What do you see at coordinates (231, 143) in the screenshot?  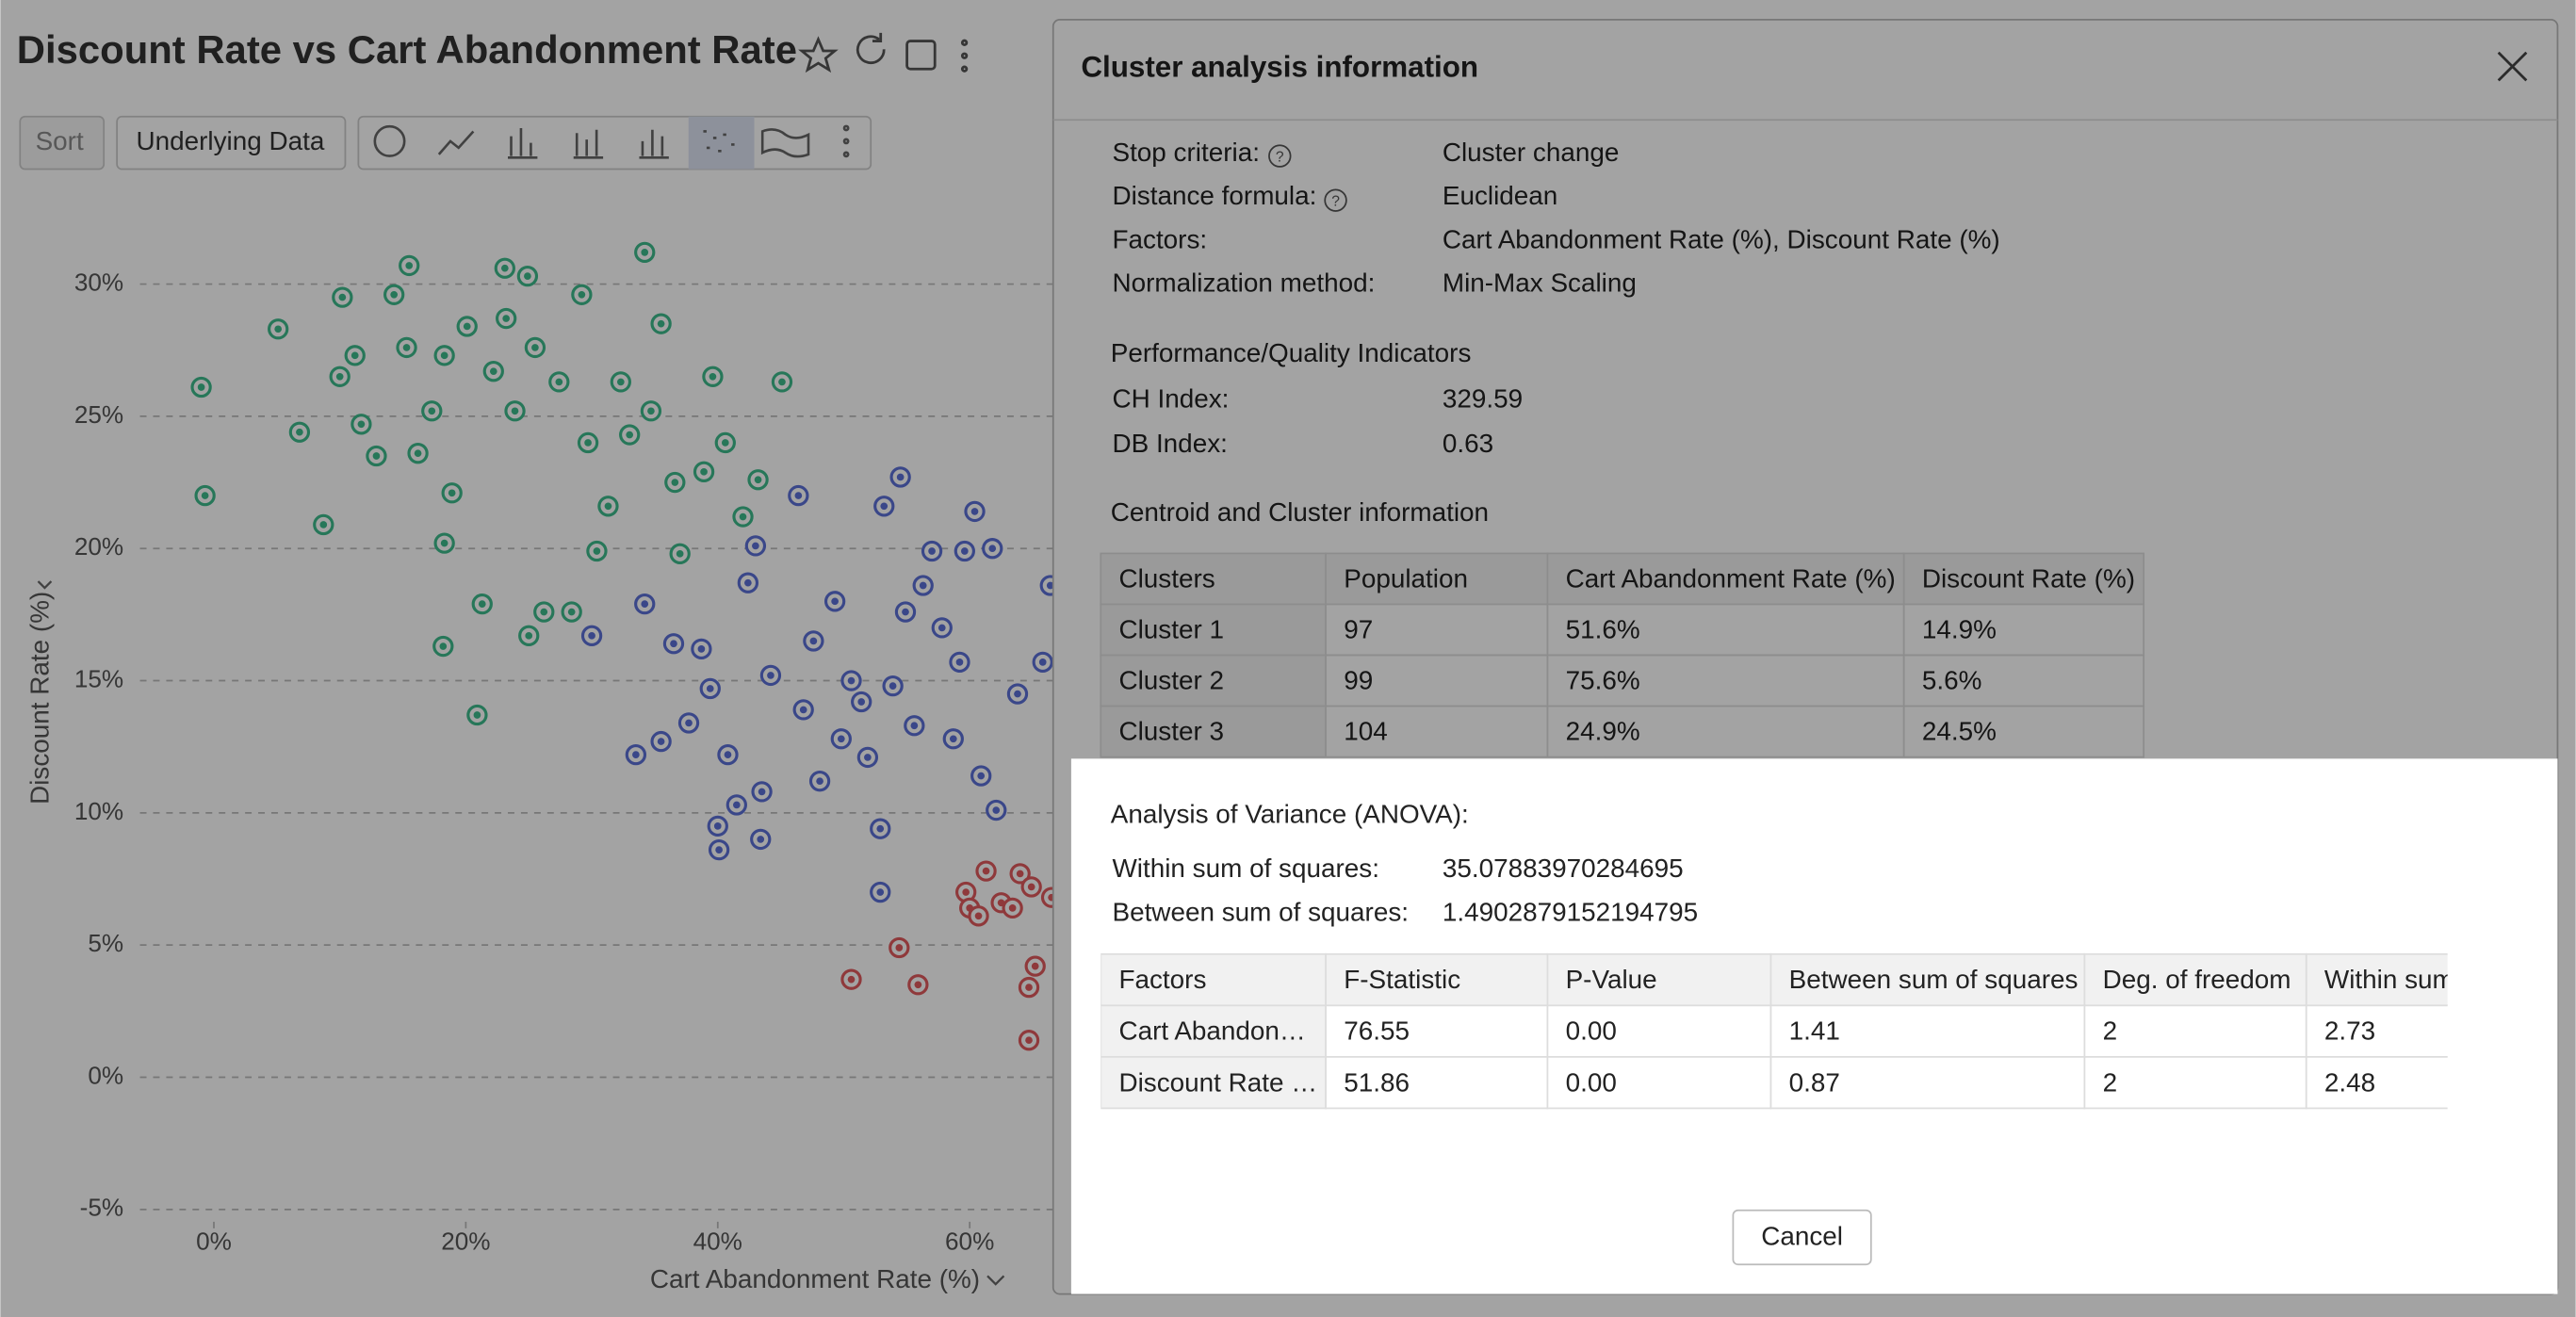 I see `underlying-data-button` at bounding box center [231, 143].